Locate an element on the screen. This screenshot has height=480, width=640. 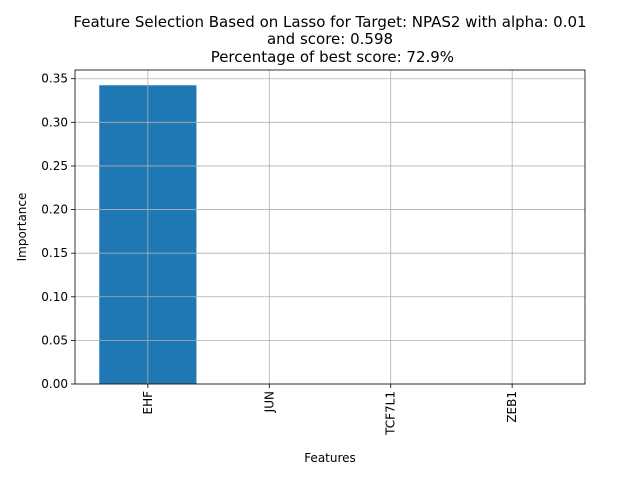
x-tick-label-ehf: EHF is located at coordinates (148, 403).